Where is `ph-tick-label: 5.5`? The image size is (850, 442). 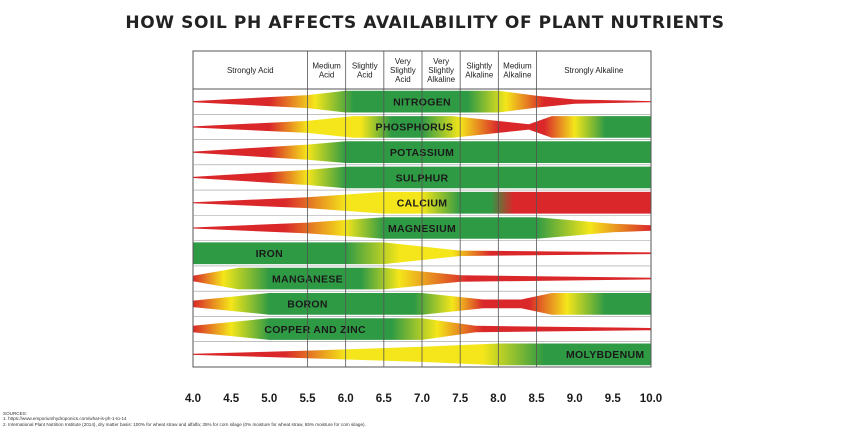
ph-tick-label: 5.5 is located at coordinates (308, 399).